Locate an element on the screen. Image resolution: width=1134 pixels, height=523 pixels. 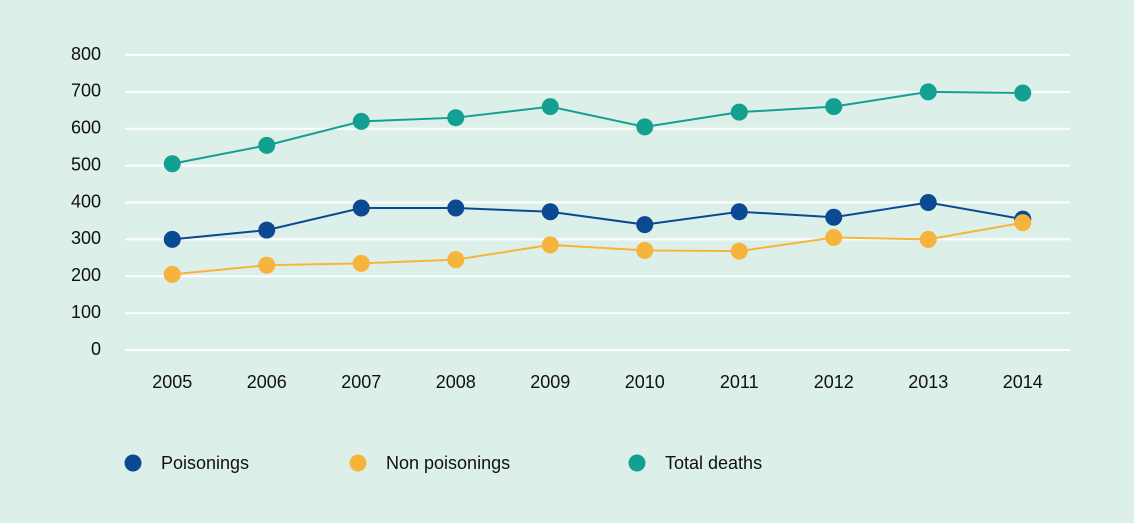
x-tick-label: 2010 is located at coordinates (645, 382).